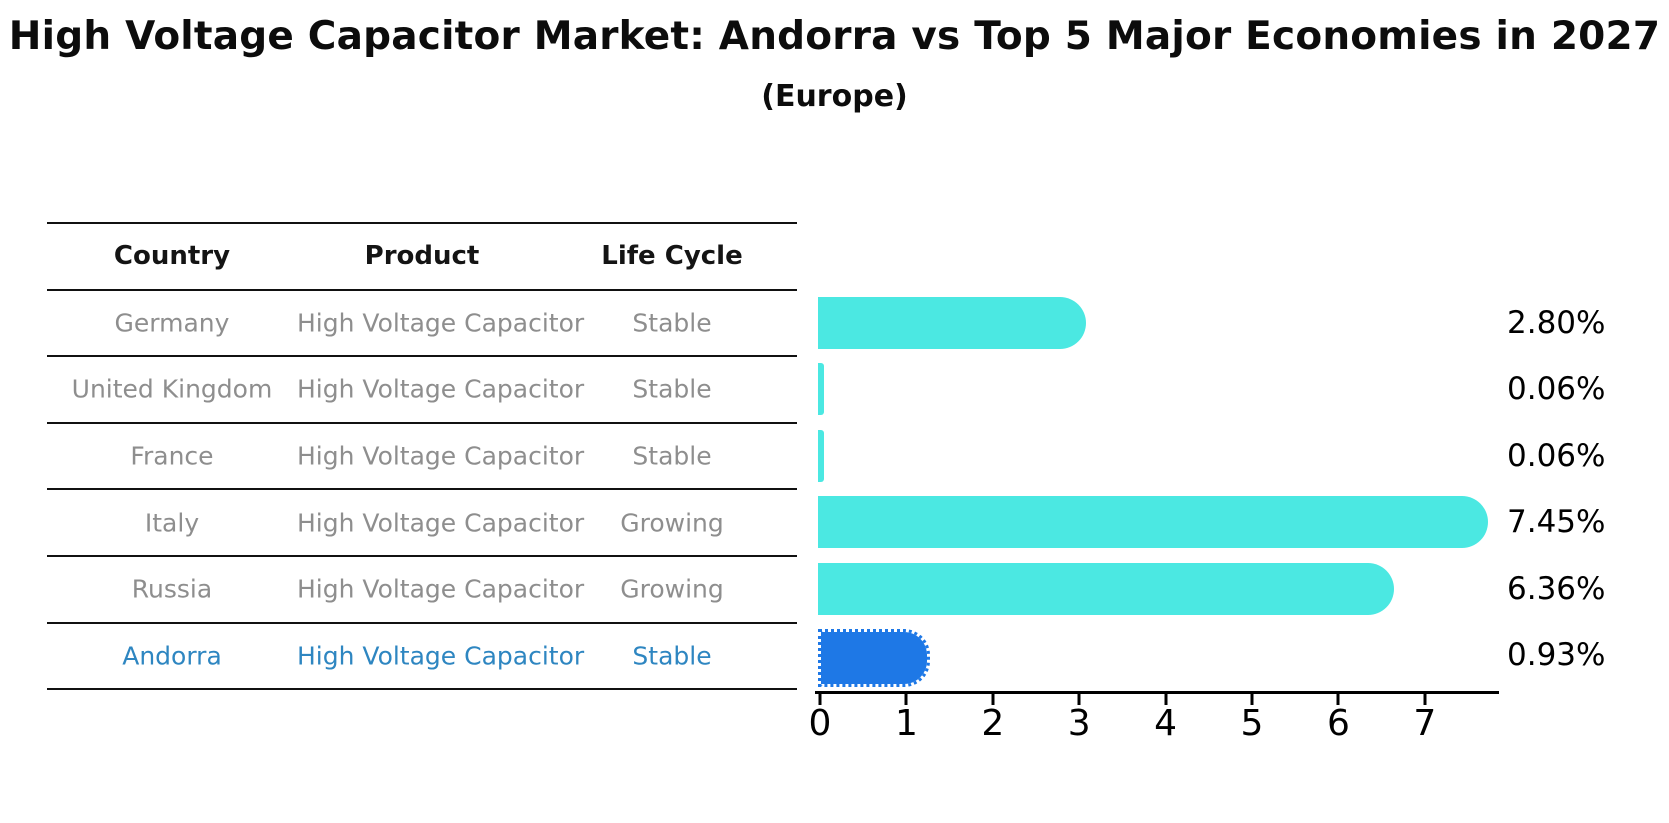  I want to click on bar-andorra, so click(874, 658).